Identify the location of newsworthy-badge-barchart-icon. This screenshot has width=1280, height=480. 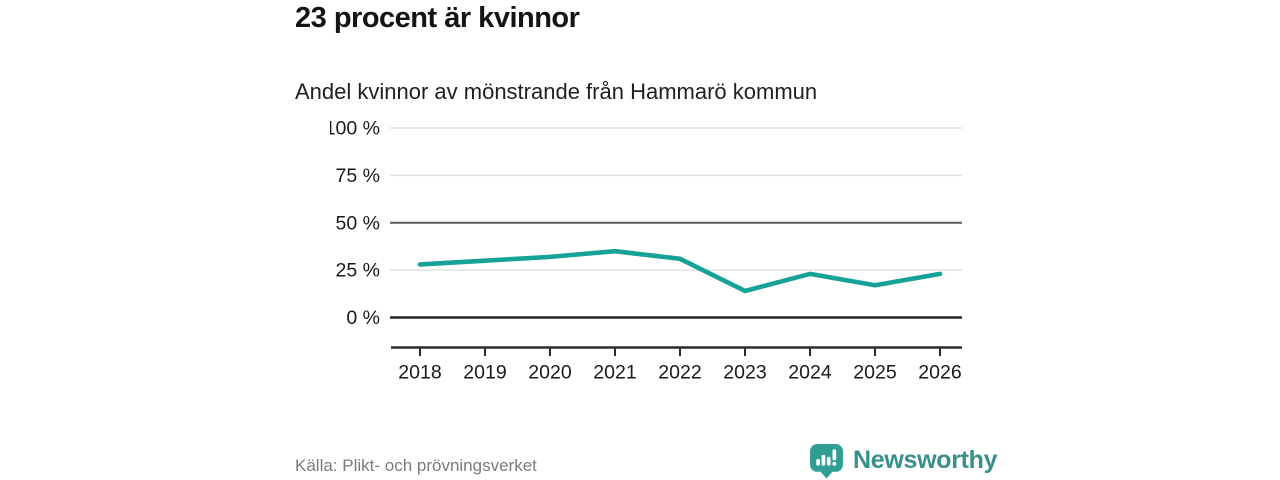
(826, 461).